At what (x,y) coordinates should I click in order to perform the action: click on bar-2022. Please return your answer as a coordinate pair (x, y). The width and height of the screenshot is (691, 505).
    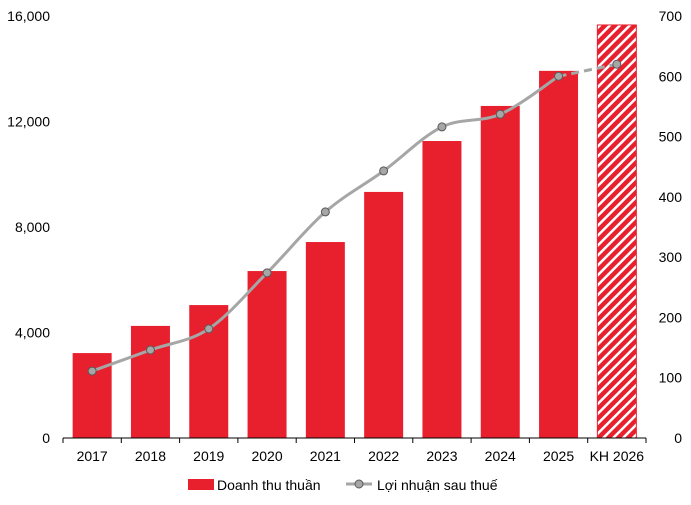
    Looking at the image, I should click on (384, 314).